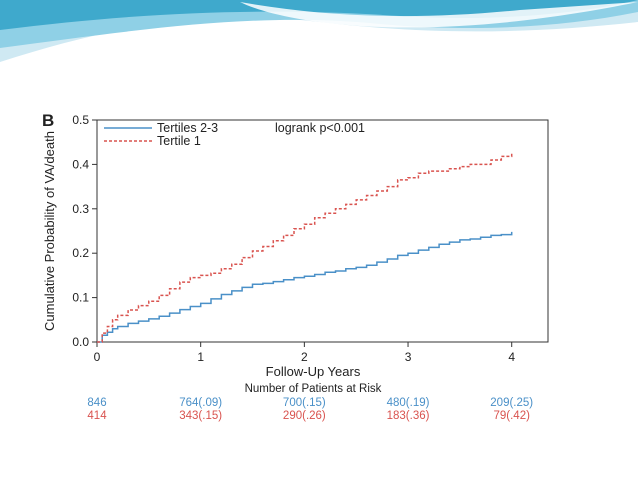 This screenshot has height=478, width=638. I want to click on y-tick-label-2: 0.2, so click(80, 253).